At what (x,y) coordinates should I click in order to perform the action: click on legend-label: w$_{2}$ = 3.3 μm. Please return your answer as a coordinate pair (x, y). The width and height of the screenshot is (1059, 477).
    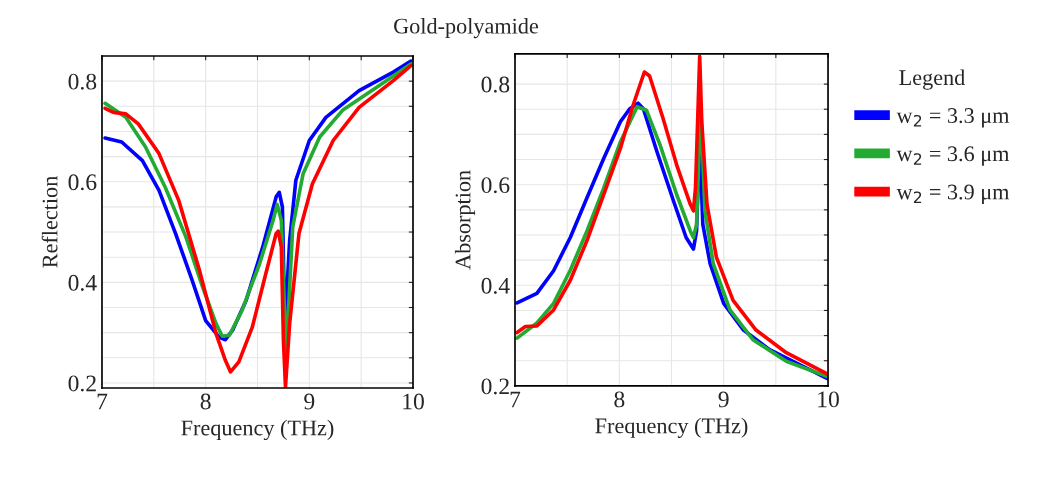
    Looking at the image, I should click on (953, 118).